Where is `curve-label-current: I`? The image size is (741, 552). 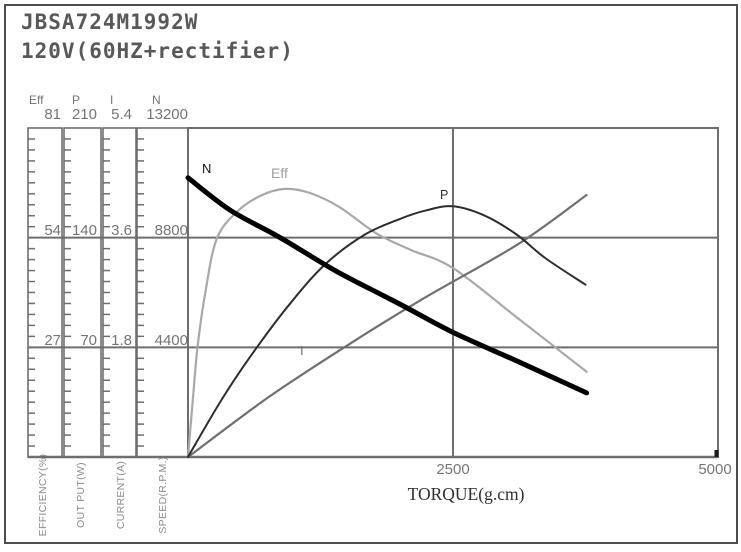
curve-label-current: I is located at coordinates (302, 350).